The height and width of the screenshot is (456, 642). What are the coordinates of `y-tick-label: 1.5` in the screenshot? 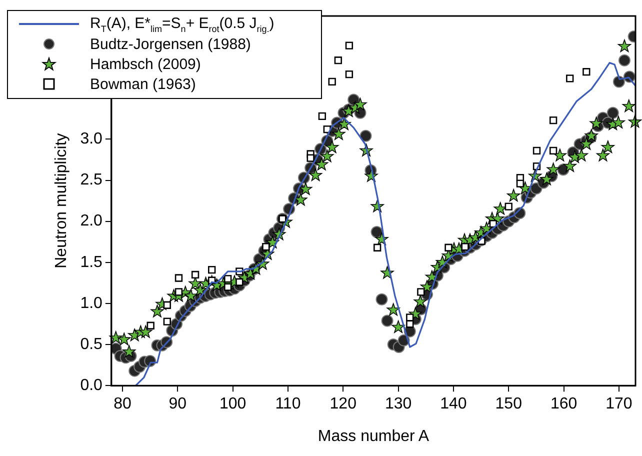 It's located at (91, 262).